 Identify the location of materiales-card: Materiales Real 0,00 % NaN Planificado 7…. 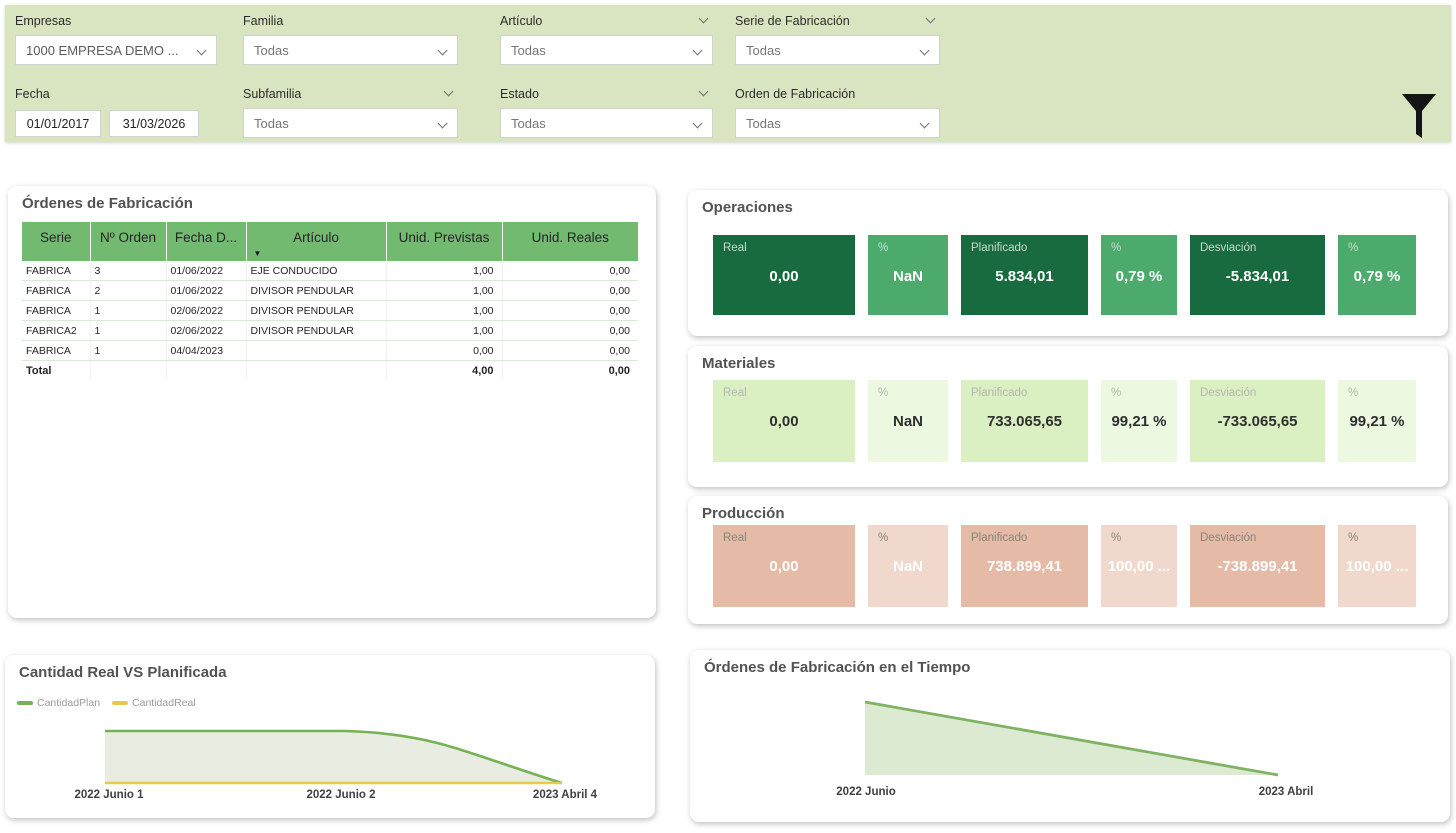
(1068, 416).